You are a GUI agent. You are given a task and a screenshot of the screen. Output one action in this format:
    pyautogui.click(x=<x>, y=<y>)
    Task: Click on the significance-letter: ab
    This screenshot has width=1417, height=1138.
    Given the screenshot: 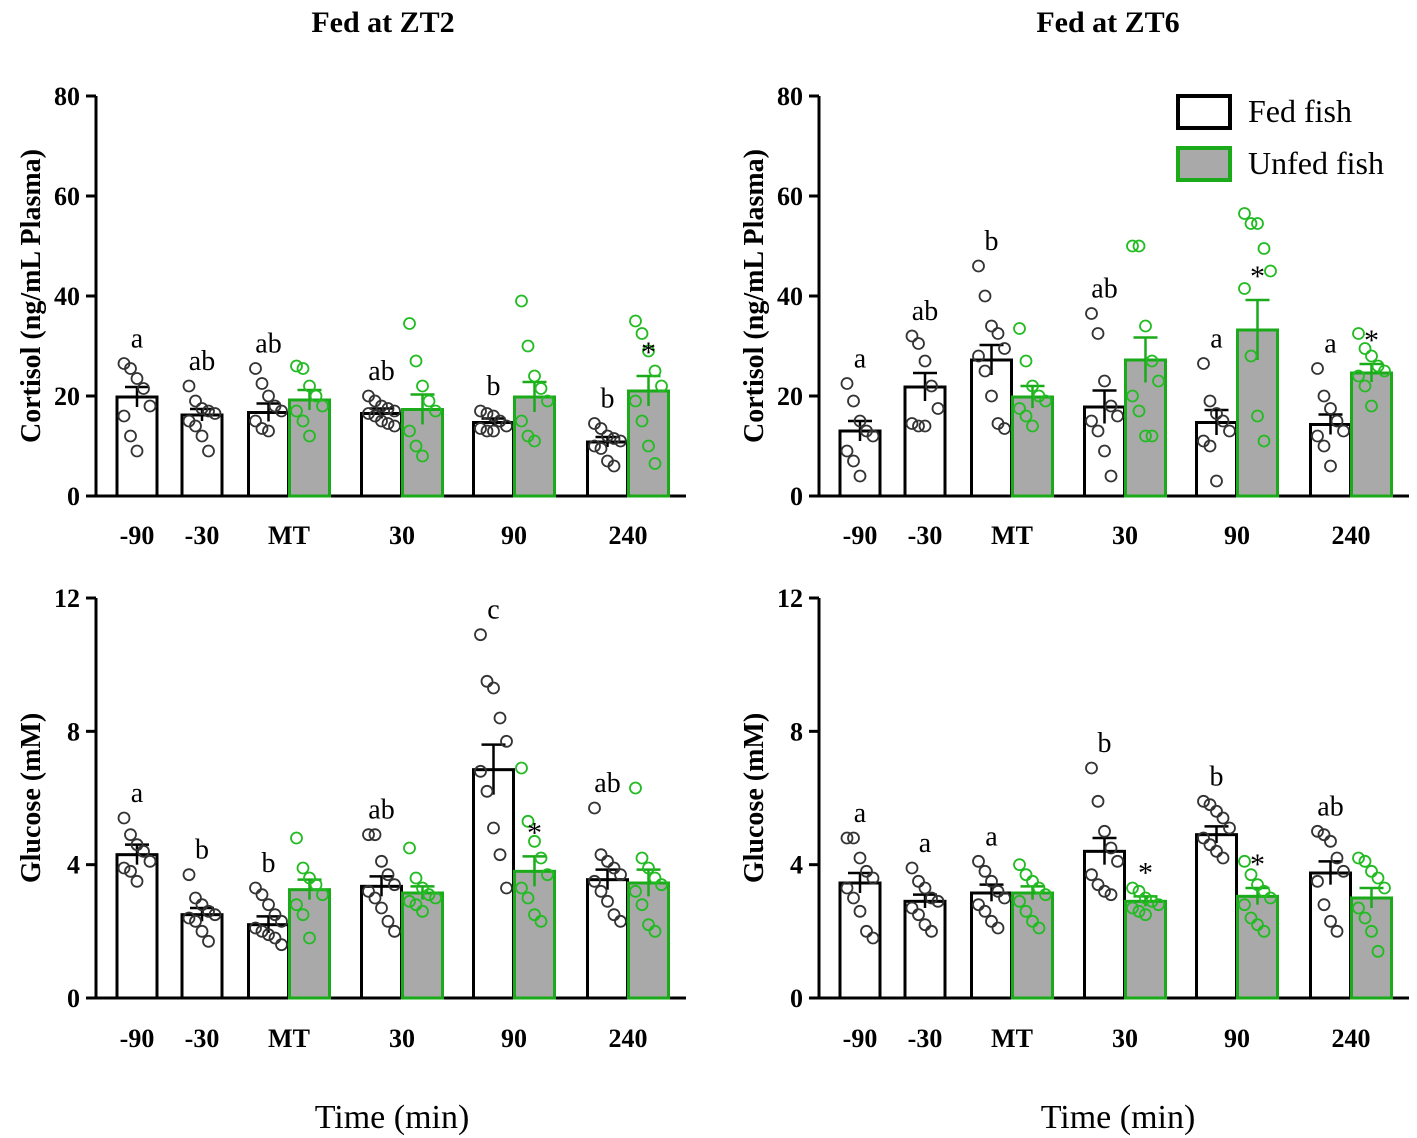 What is the action you would take?
    pyautogui.click(x=1104, y=289)
    